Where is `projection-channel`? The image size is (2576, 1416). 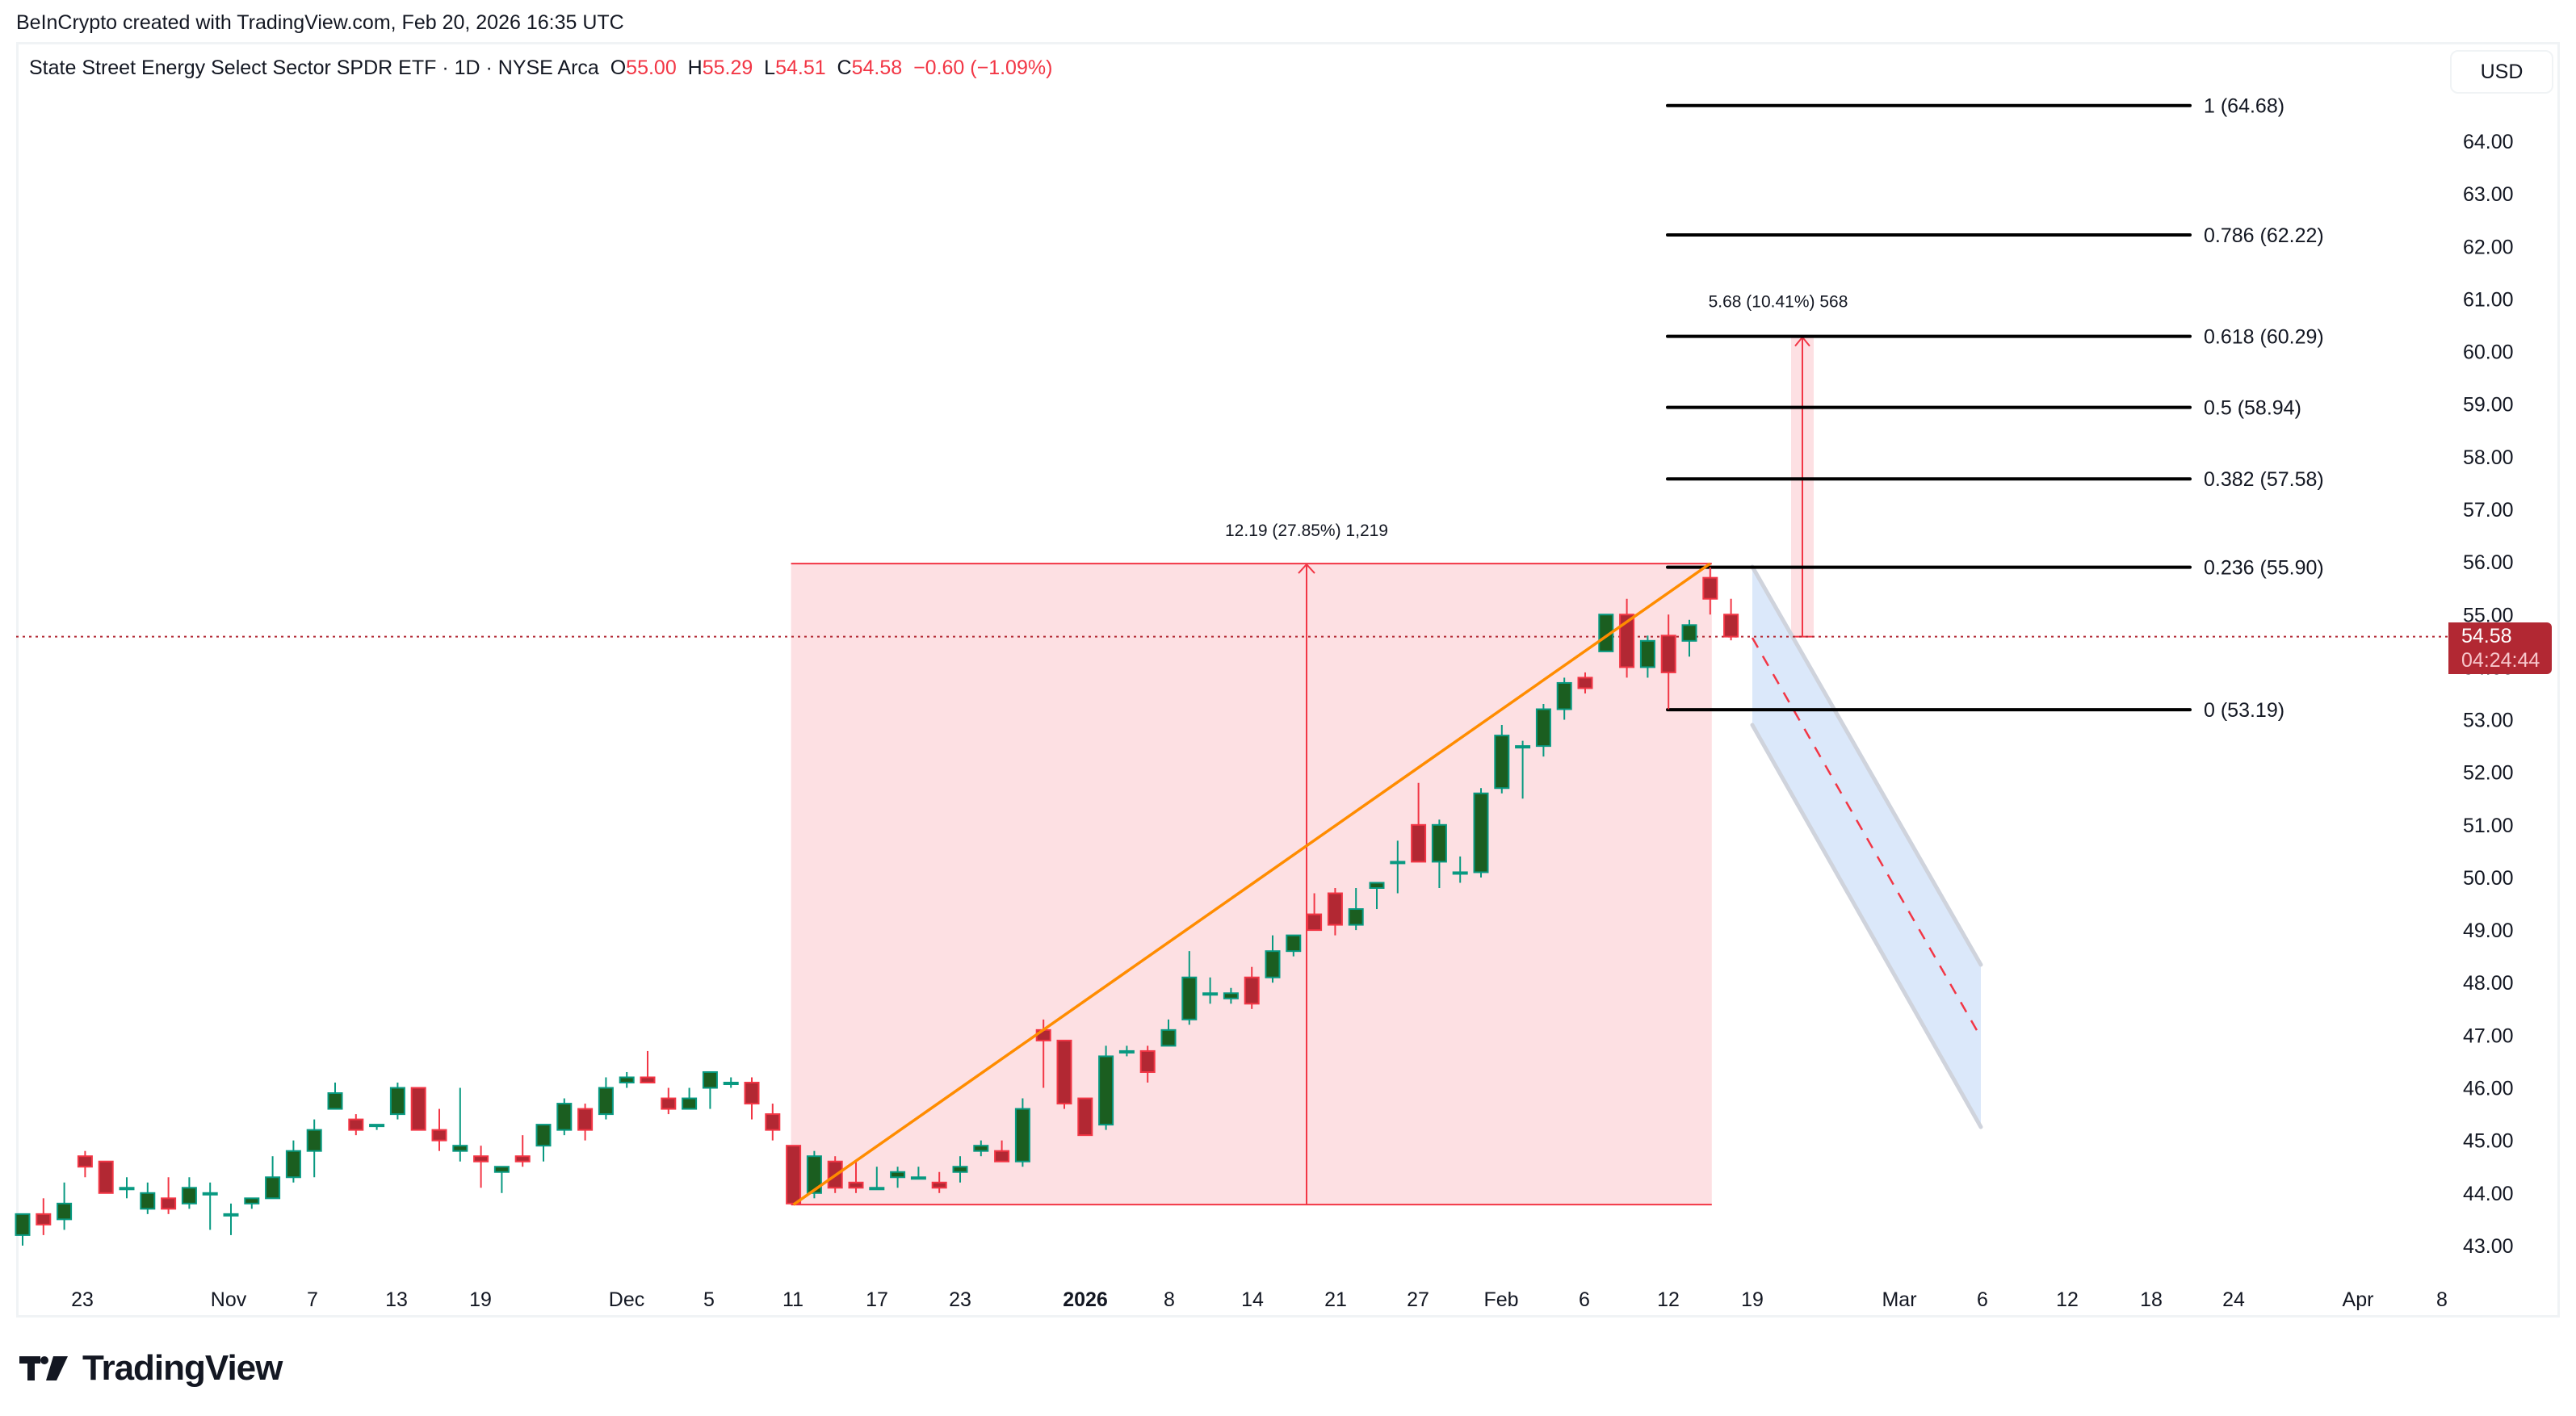 projection-channel is located at coordinates (1866, 847).